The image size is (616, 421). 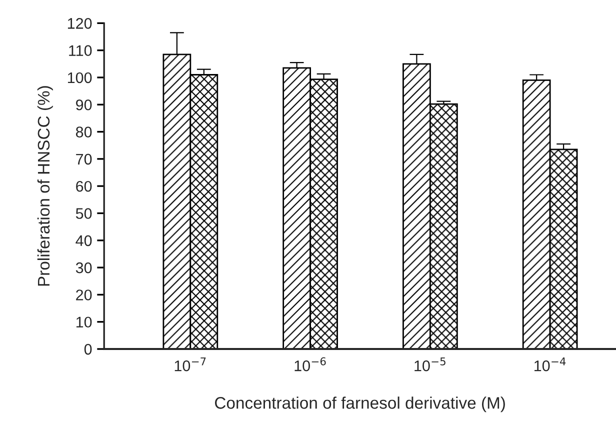 What do you see at coordinates (80, 50) in the screenshot?
I see `y-tick-label: 110` at bounding box center [80, 50].